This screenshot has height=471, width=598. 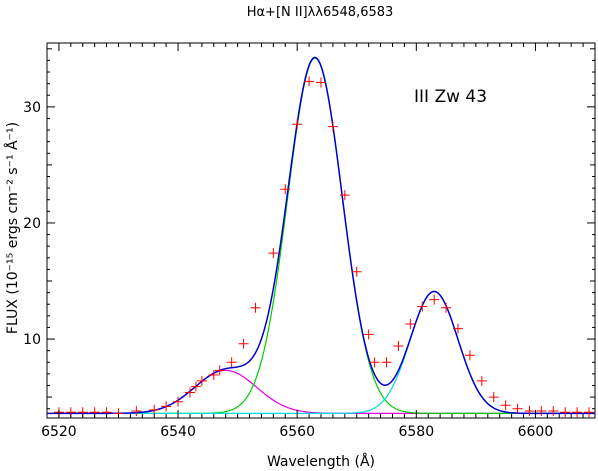 I want to click on x-axis-label: Wavelength (Å), so click(x=321, y=461).